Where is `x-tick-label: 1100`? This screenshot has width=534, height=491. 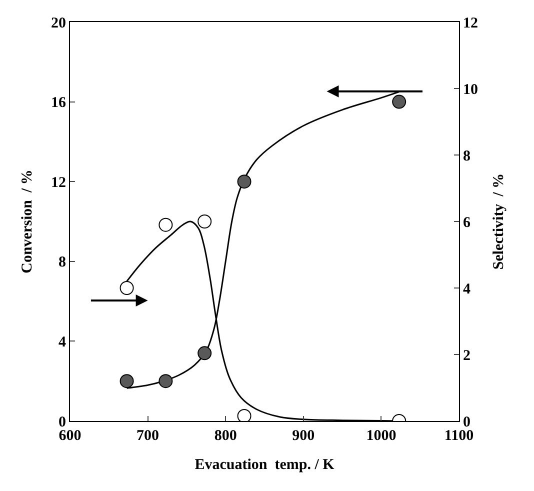
x-tick-label: 1100 is located at coordinates (459, 436).